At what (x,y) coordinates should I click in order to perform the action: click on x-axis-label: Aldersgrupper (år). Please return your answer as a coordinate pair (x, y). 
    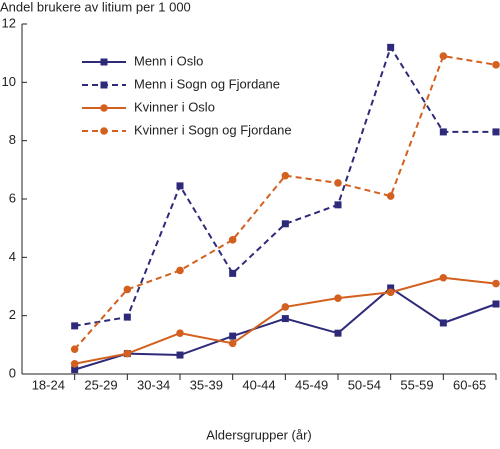
    Looking at the image, I should click on (259, 434).